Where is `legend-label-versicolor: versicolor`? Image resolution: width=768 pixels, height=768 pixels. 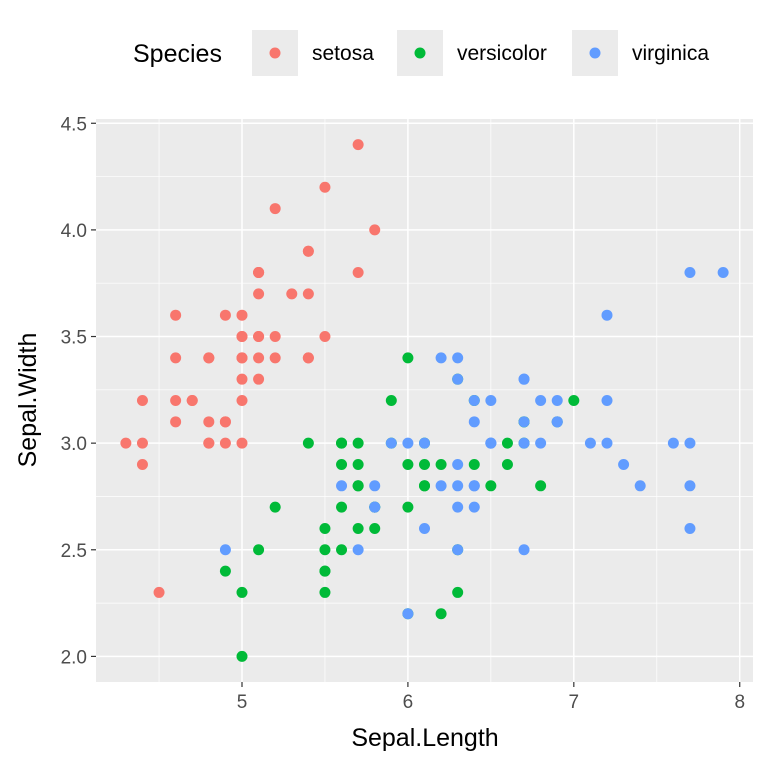
legend-label-versicolor: versicolor is located at coordinates (502, 53).